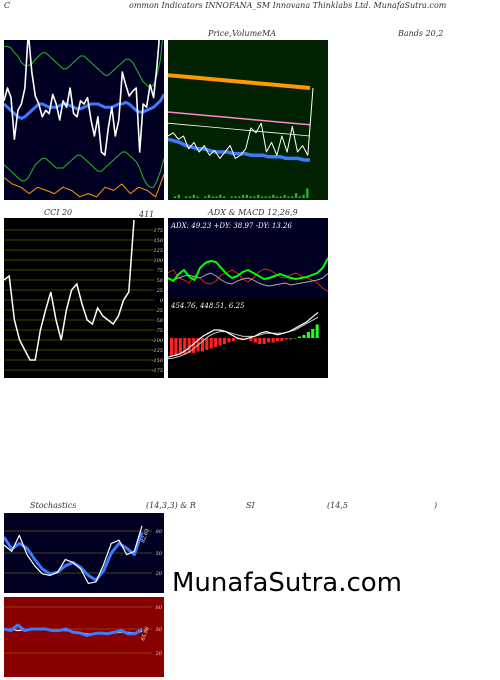  I want to click on stoch-label: Stochastics, so click(53, 505).